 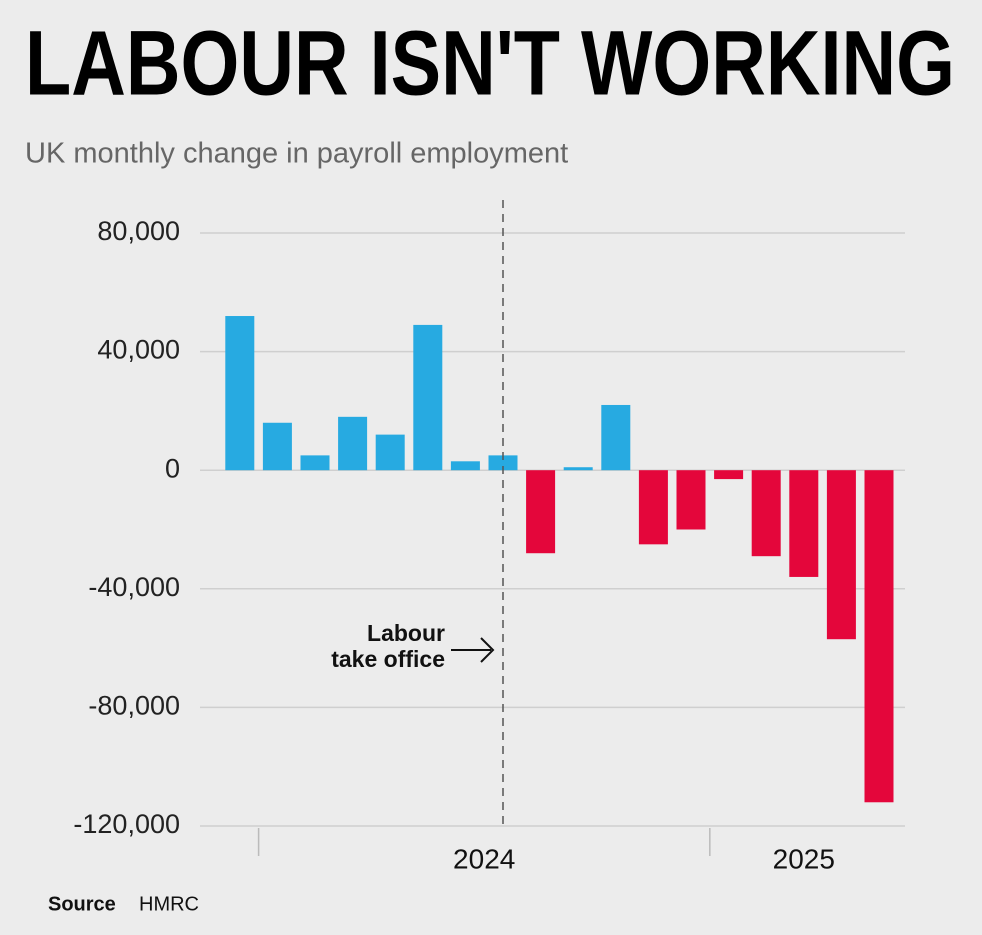 What do you see at coordinates (82, 904) in the screenshot?
I see `source-label: Source` at bounding box center [82, 904].